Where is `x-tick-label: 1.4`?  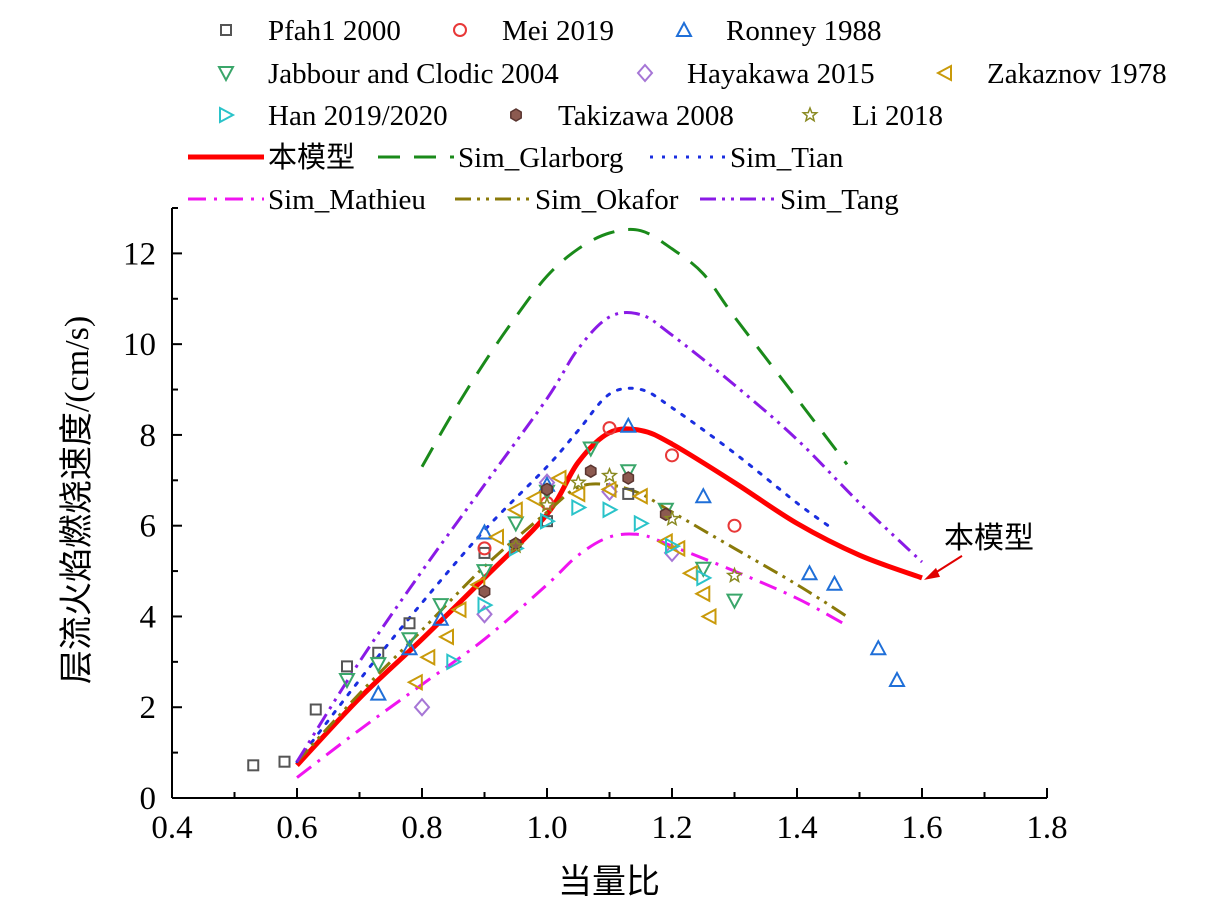
x-tick-label: 1.4 is located at coordinates (796, 828).